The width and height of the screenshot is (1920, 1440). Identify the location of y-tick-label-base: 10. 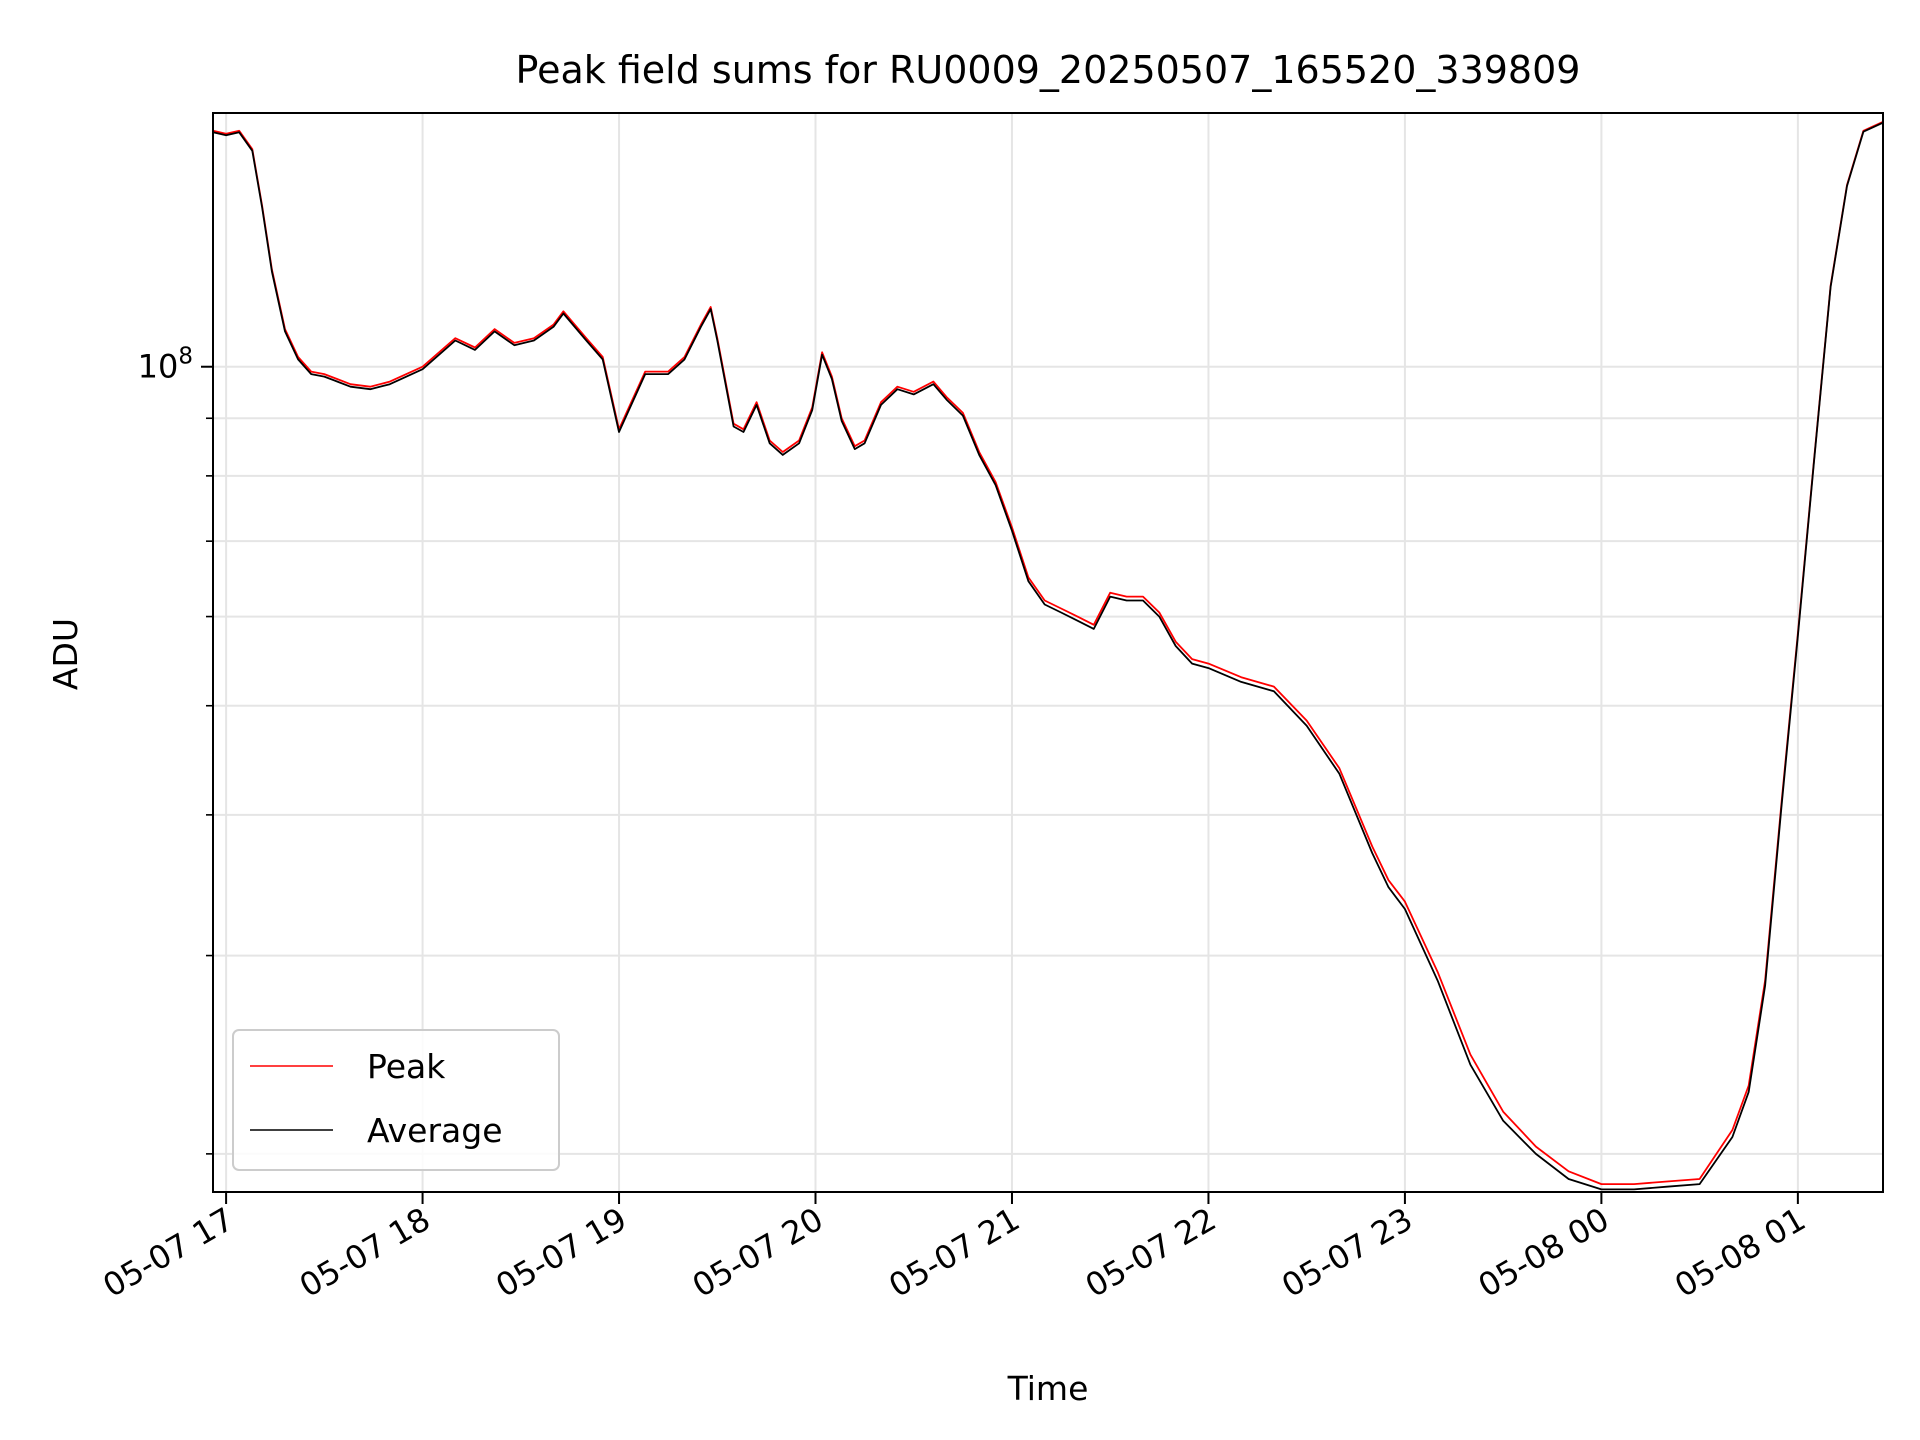
(158, 367).